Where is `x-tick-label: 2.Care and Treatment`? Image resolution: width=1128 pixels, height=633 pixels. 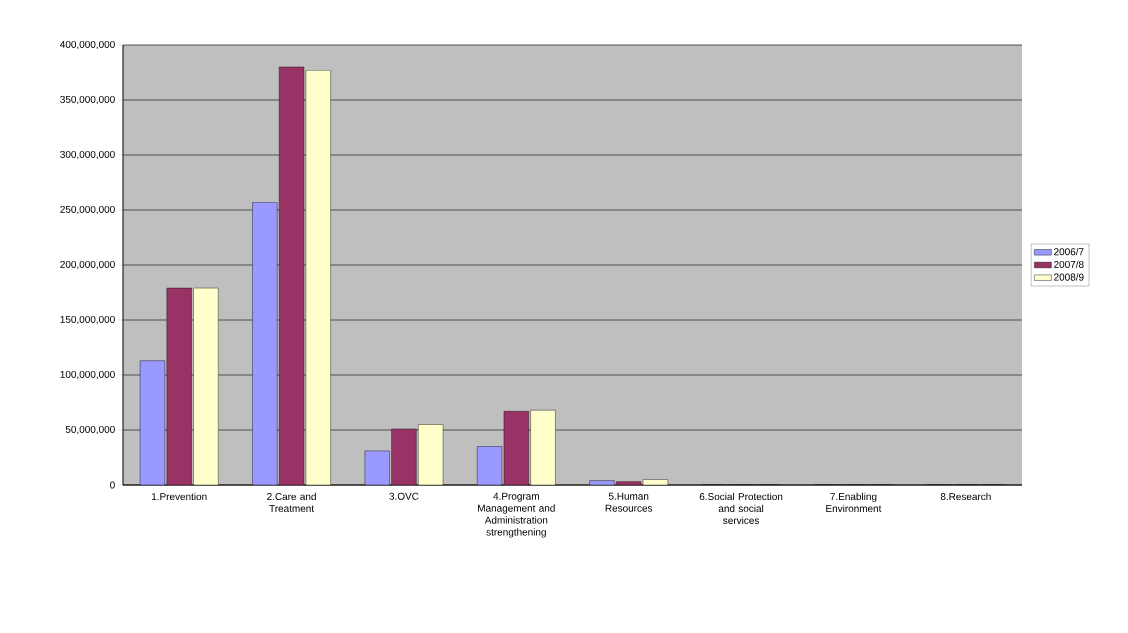 x-tick-label: 2.Care and Treatment is located at coordinates (291, 502).